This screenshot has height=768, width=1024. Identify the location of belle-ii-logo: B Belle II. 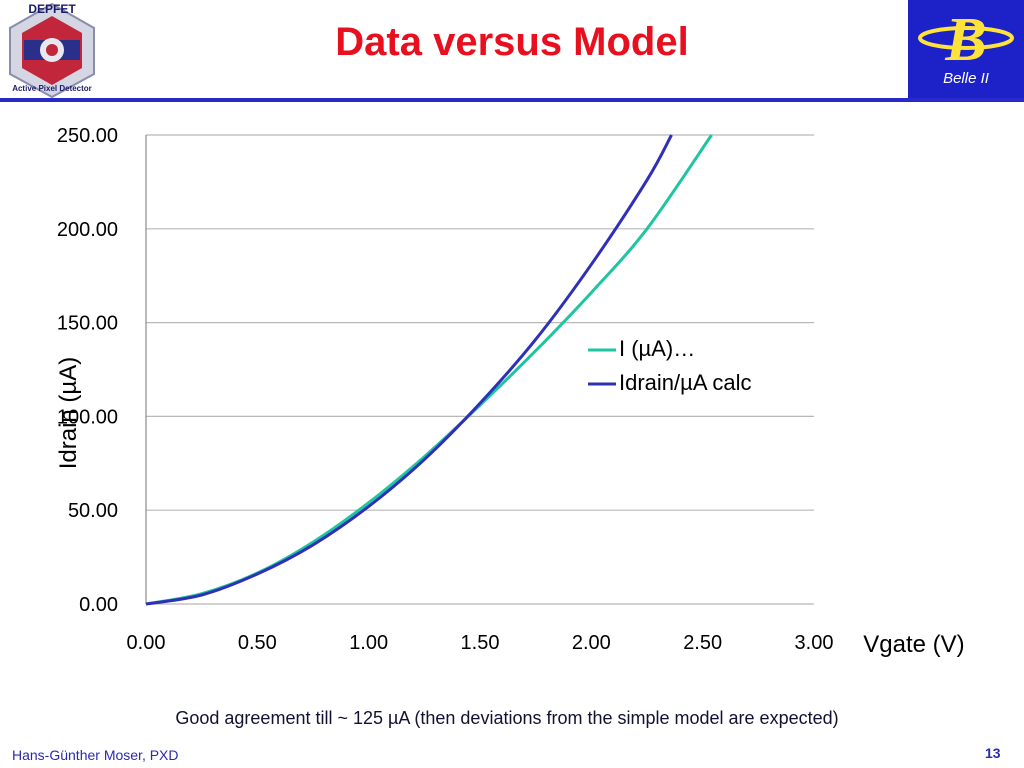
(966, 49).